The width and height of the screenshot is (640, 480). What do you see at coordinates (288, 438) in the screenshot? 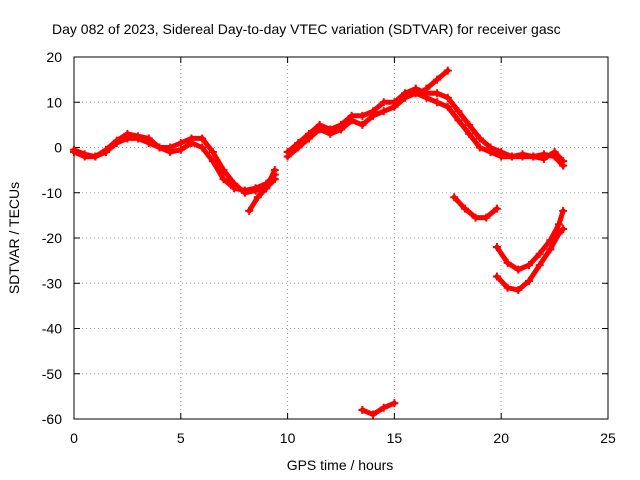
I see `x-tick-label: 10` at bounding box center [288, 438].